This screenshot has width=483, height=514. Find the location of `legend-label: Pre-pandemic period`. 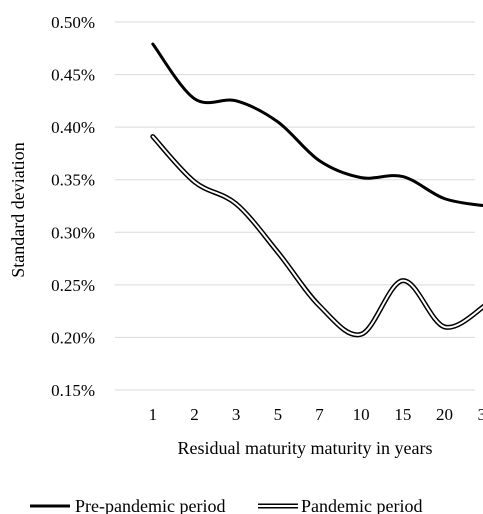

legend-label: Pre-pandemic period is located at coordinates (150, 505).